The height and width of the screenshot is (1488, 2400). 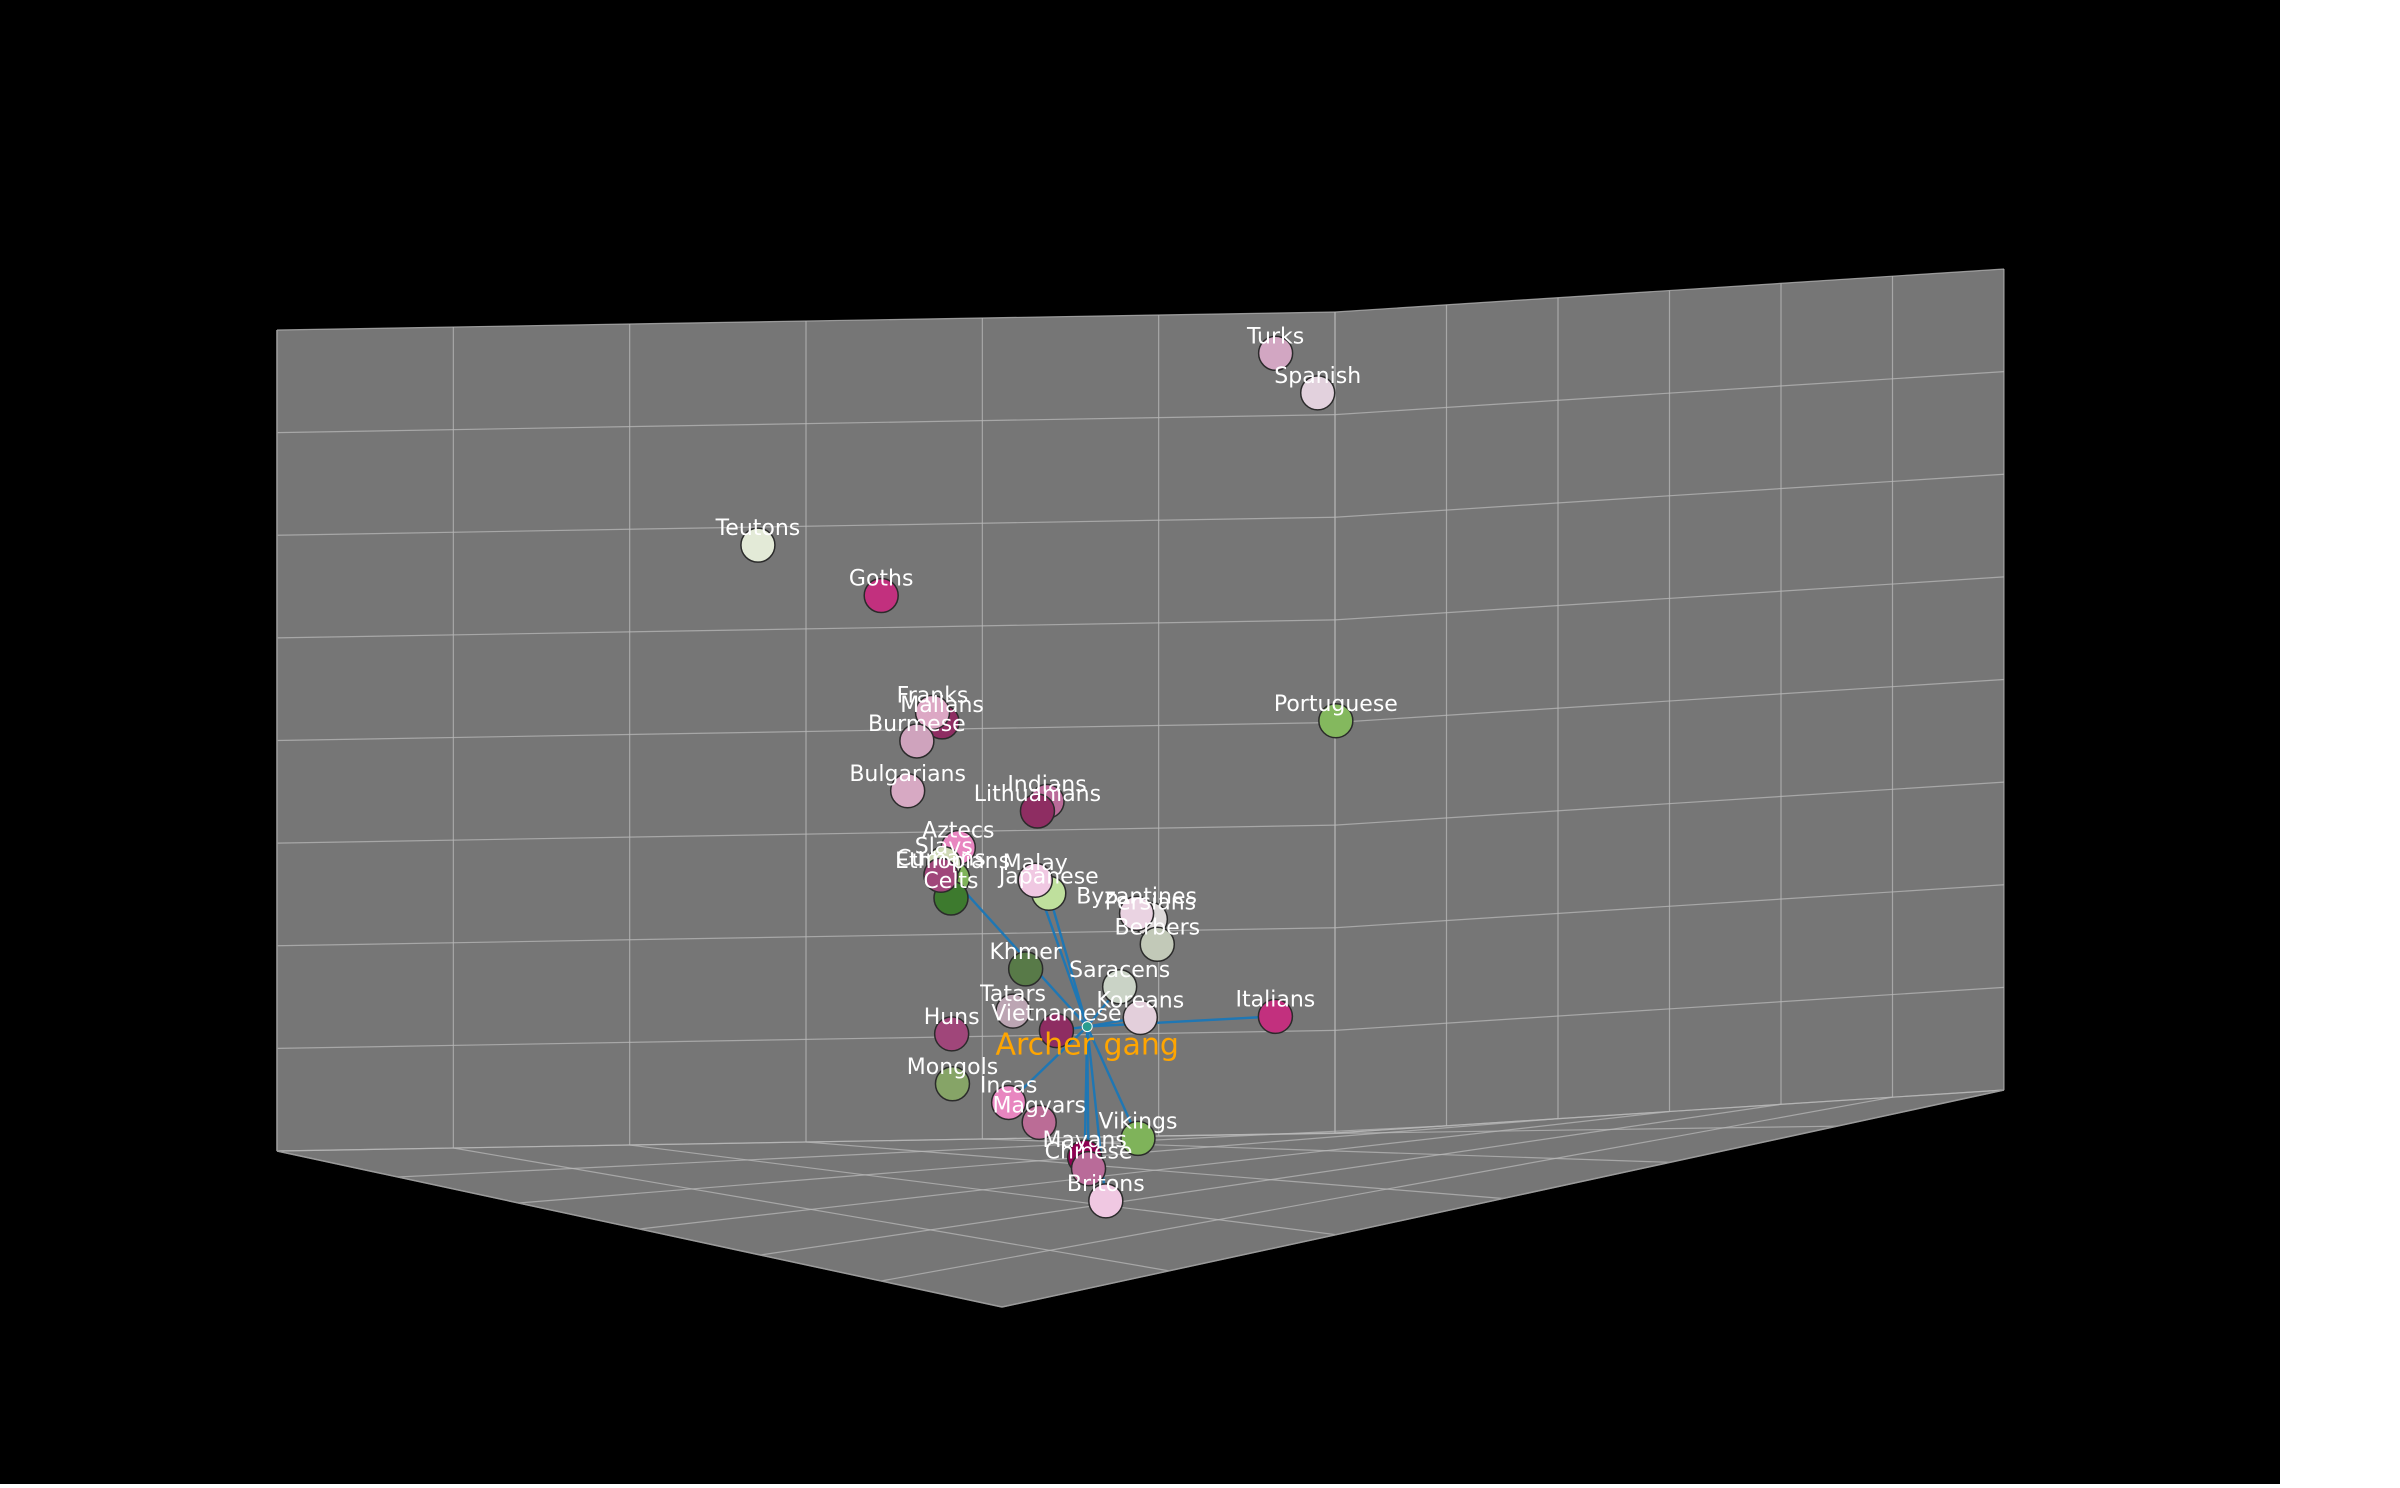 I want to click on highlight-label: Archer gang, so click(x=1087, y=1045).